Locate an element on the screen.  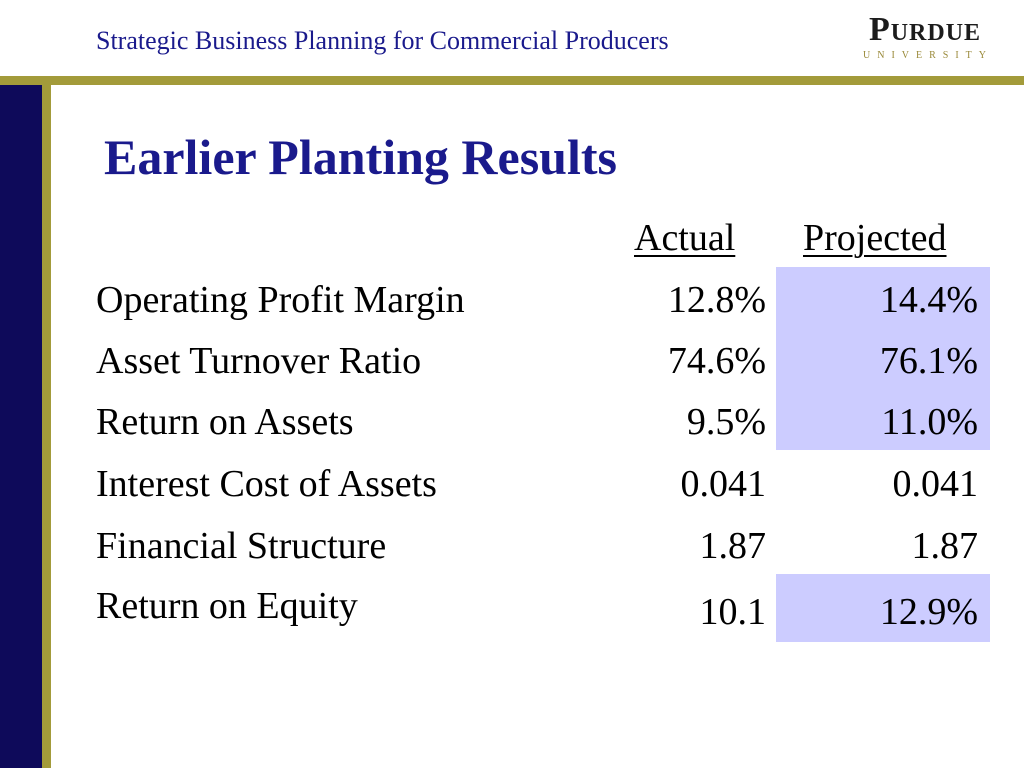
cell-projected: 76.1% is located at coordinates (928, 361).